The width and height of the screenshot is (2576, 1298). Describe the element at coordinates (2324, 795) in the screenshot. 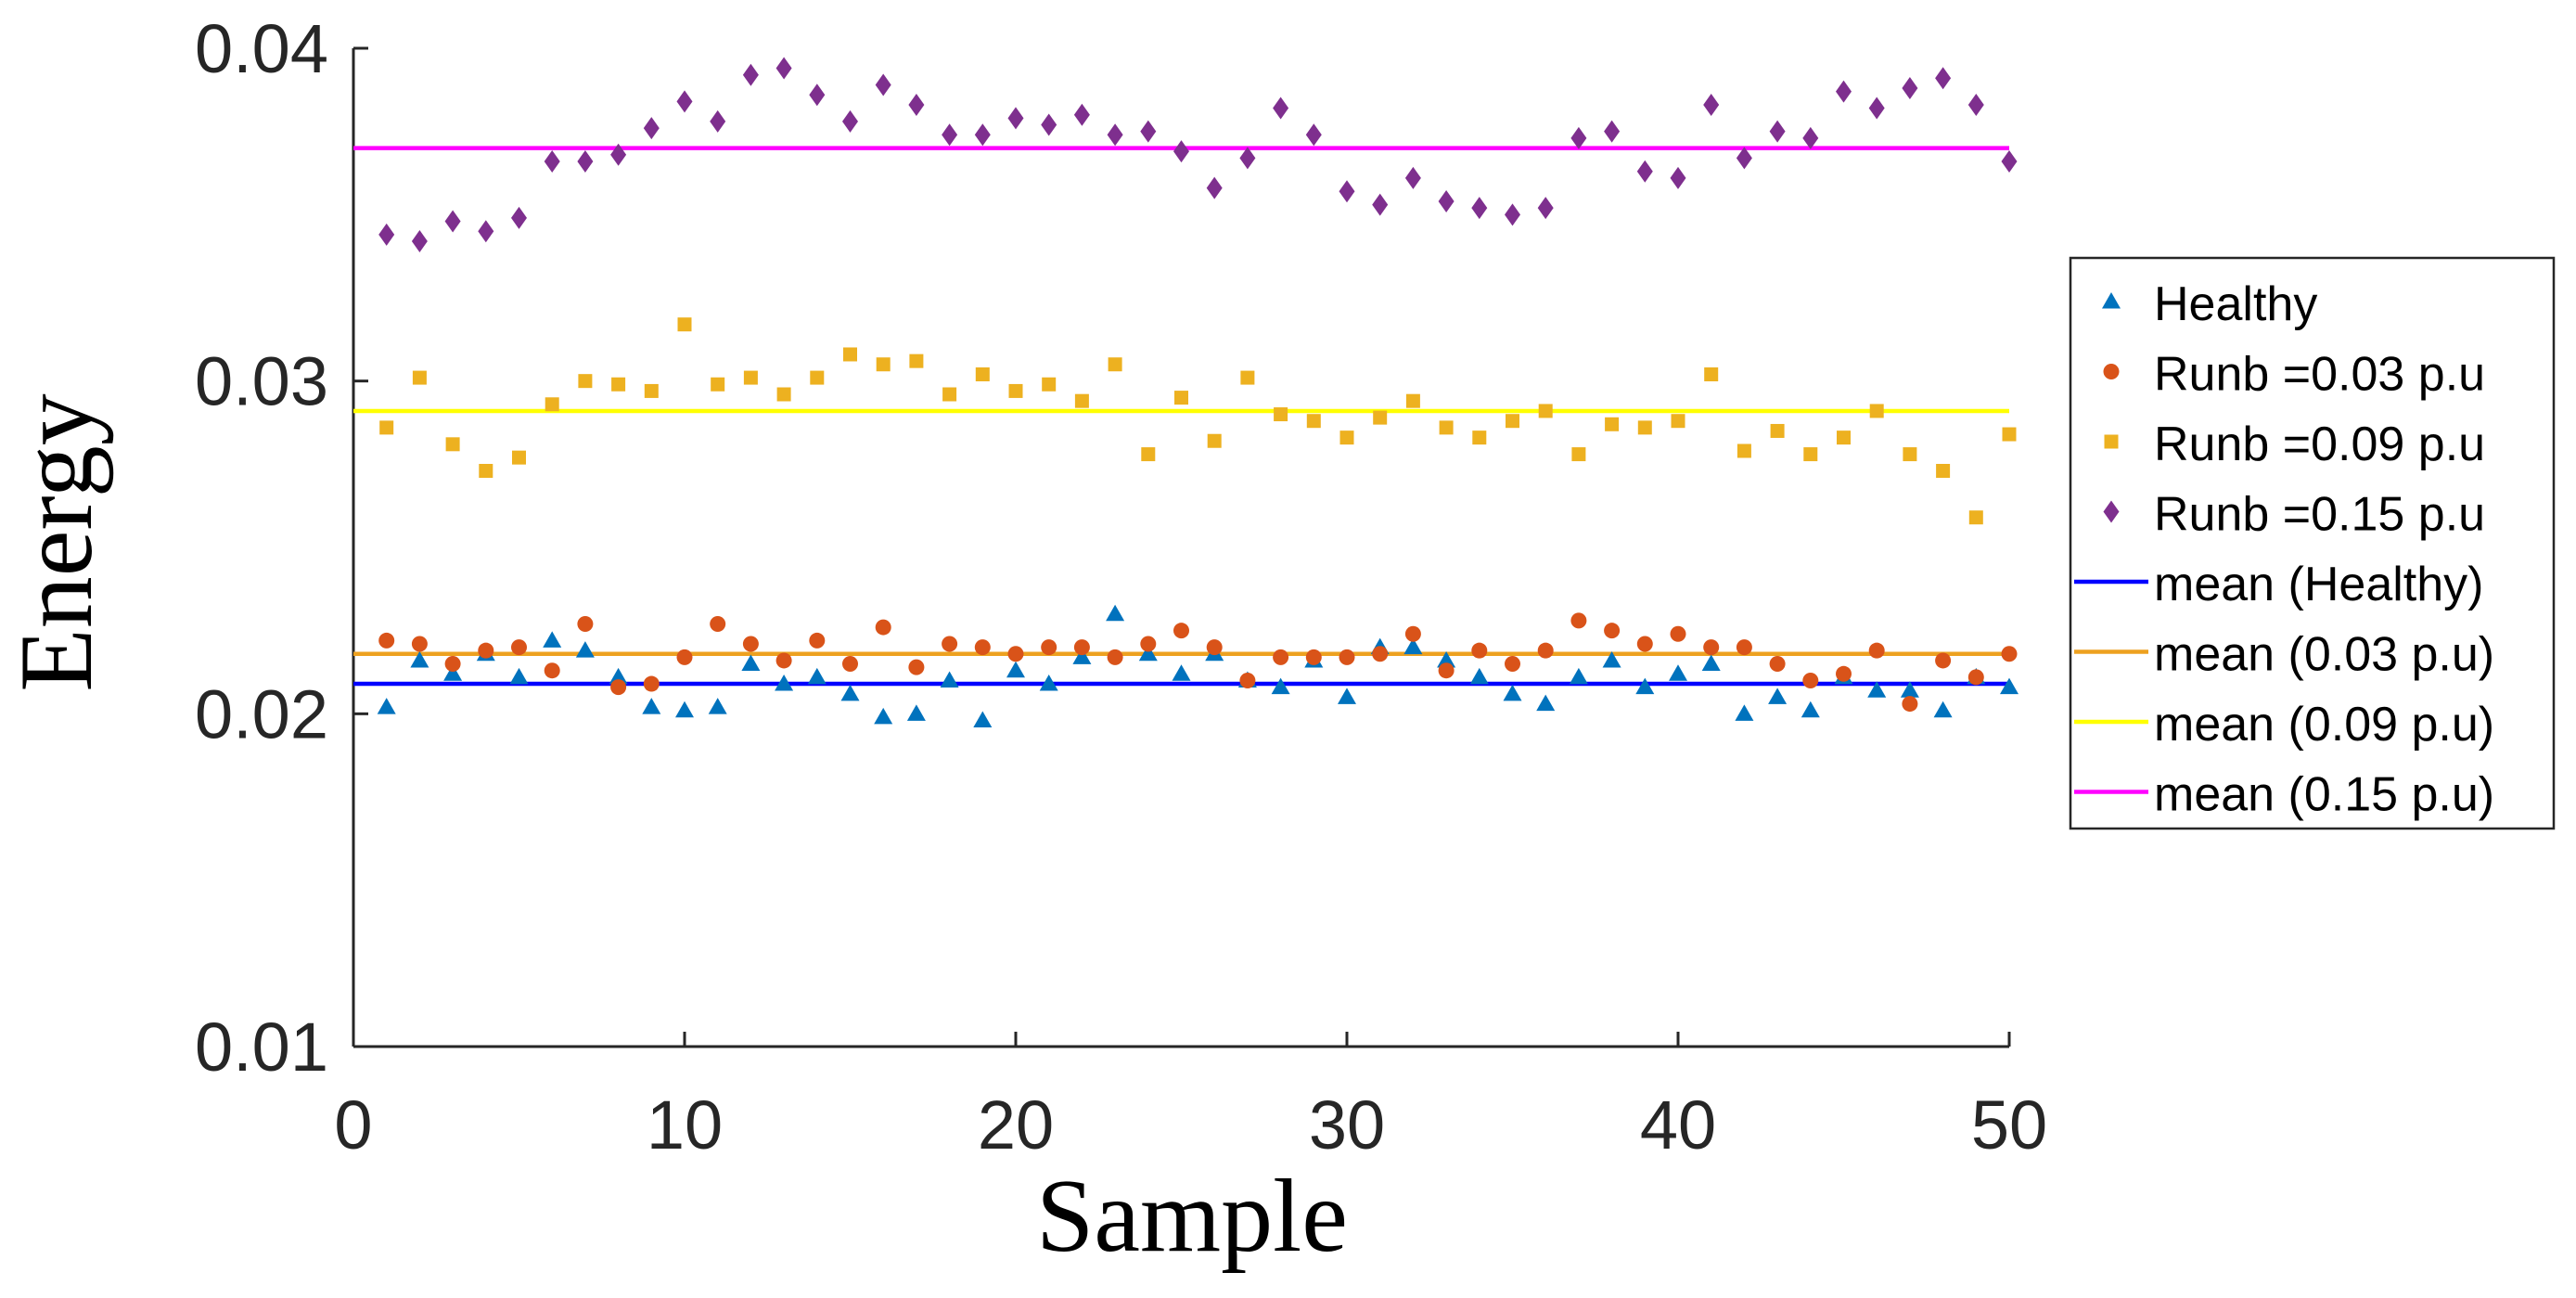

I see `legend-label: mean (0.15 p.u)` at that location.